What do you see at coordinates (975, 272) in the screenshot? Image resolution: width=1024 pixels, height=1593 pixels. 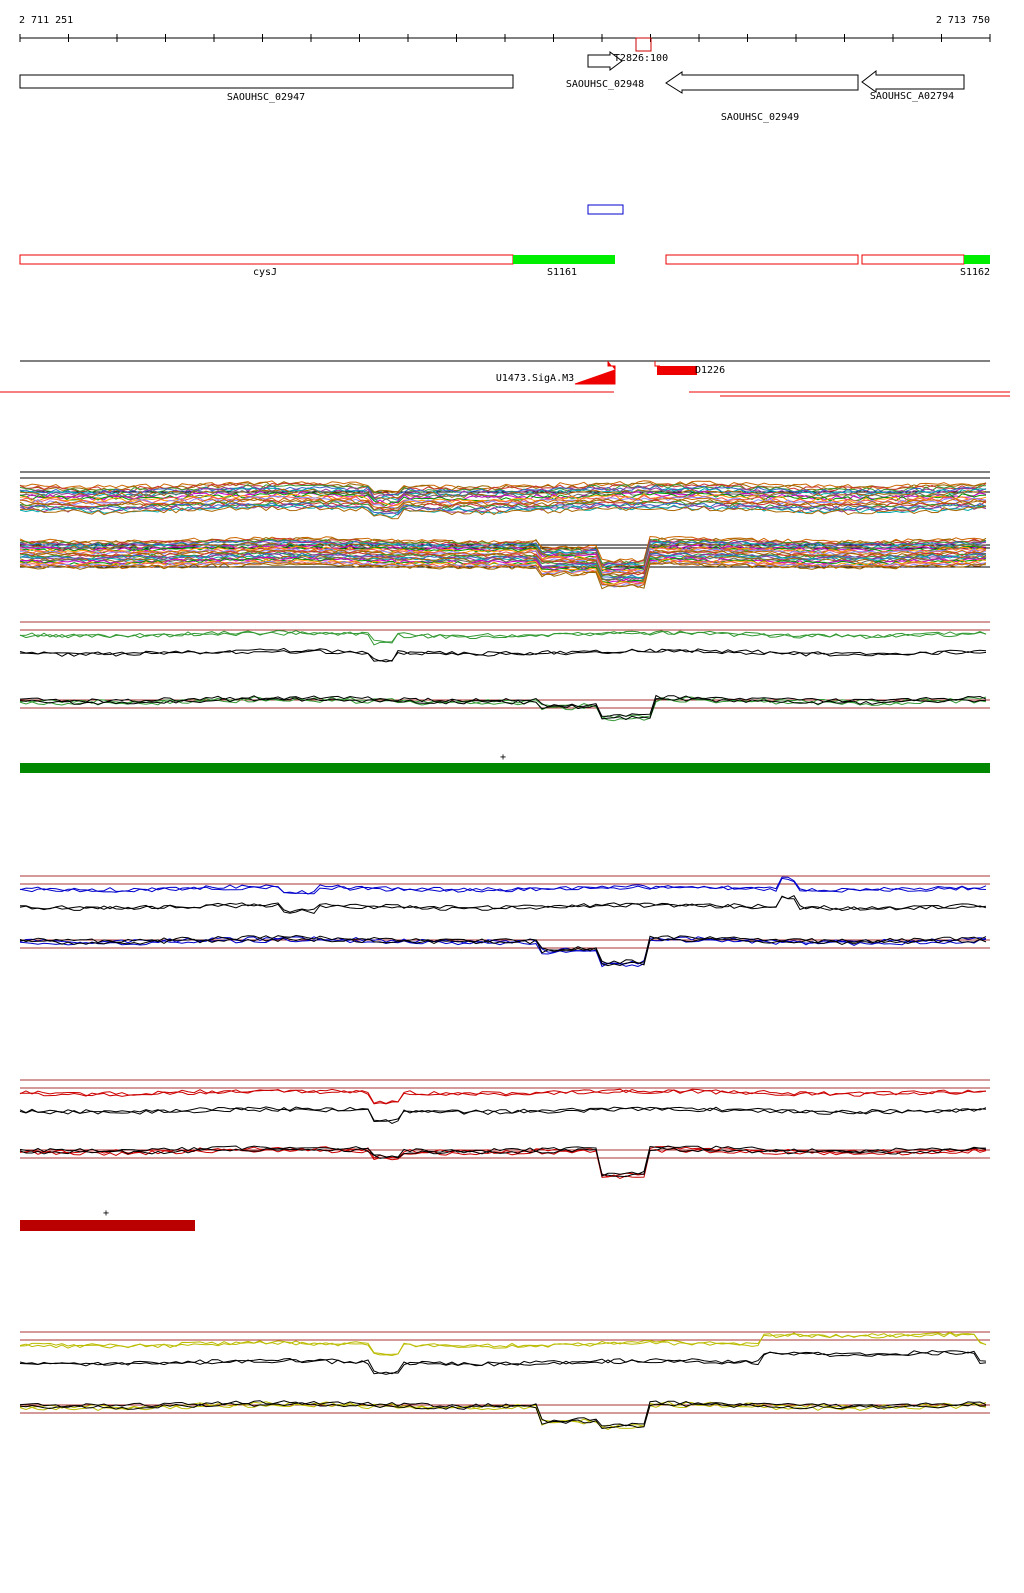 I see `operon-label: S1162` at bounding box center [975, 272].